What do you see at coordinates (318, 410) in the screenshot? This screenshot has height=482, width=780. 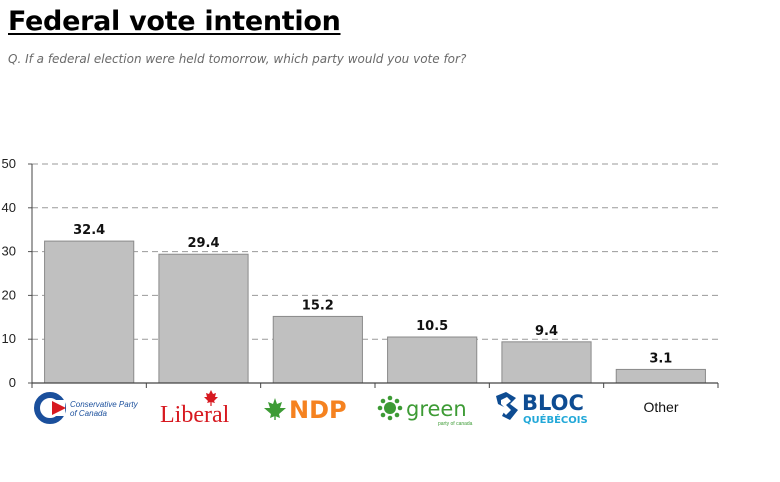 I see `ndp-wordmark: NDP` at bounding box center [318, 410].